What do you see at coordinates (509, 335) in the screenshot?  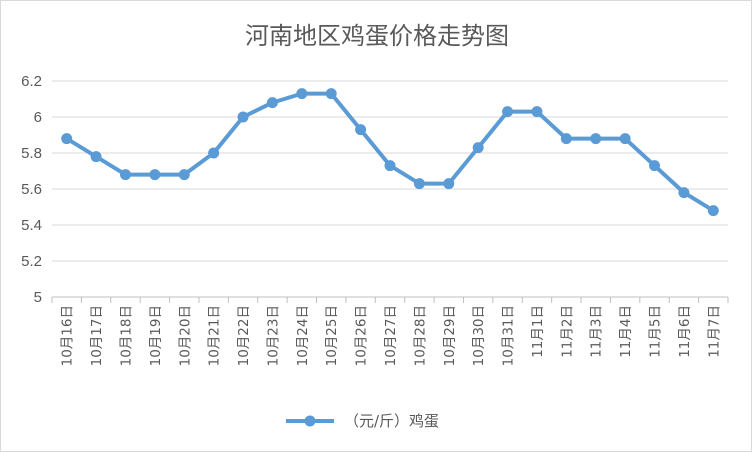 I see `x-tick-label: 10月31日` at bounding box center [509, 335].